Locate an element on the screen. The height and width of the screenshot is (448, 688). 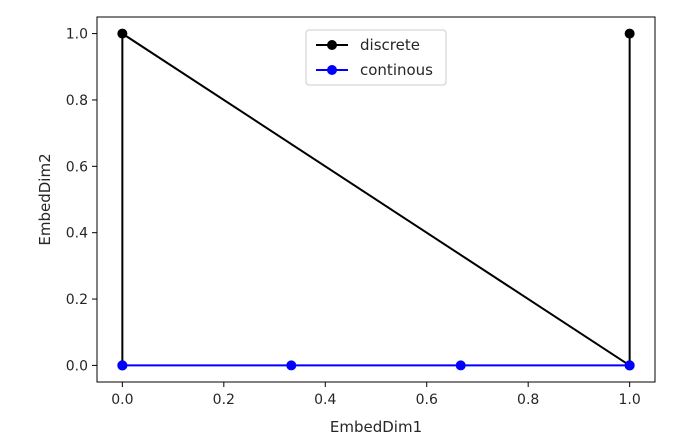
y-tick-label: 0.4 is located at coordinates (77, 234).